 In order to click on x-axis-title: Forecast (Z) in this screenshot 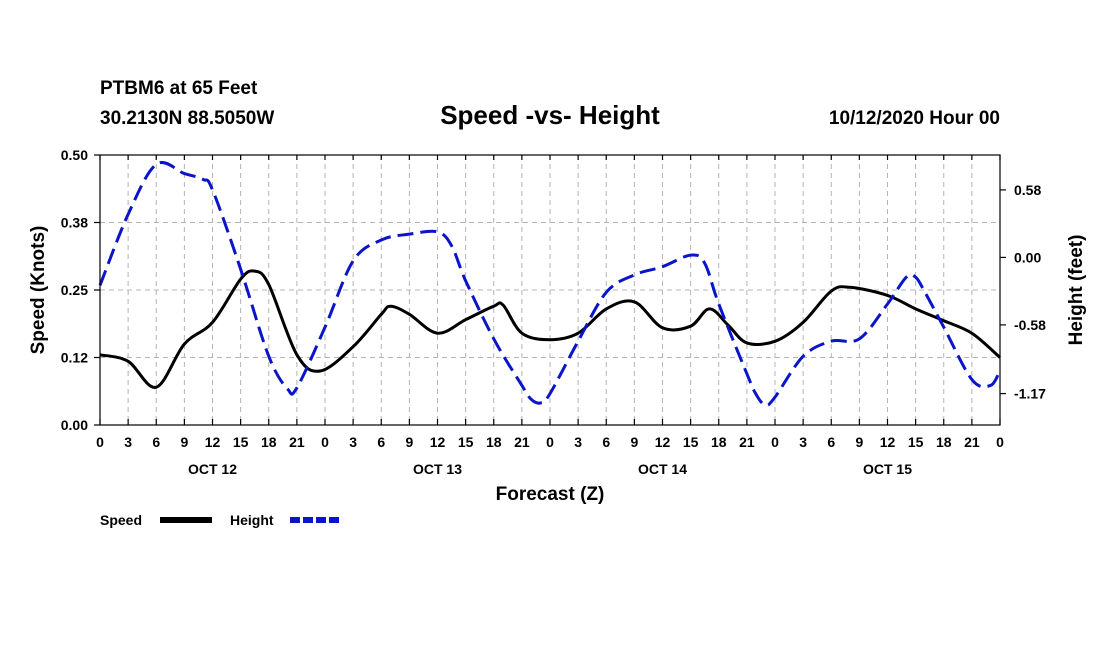, I will do `click(550, 494)`.